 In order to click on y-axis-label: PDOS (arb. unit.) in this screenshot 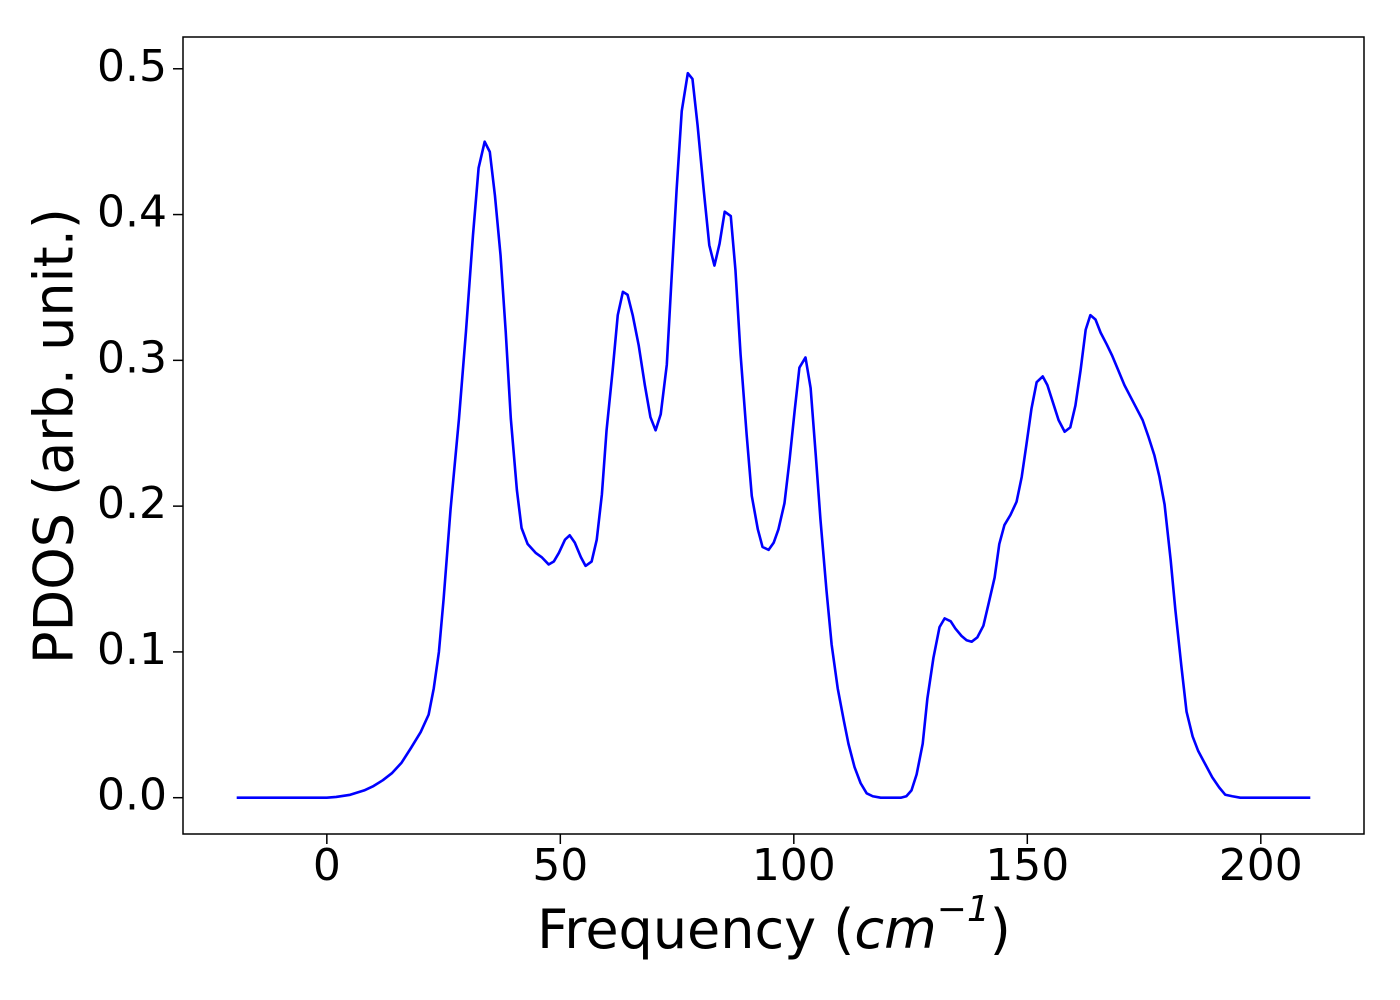, I will do `click(54, 436)`.